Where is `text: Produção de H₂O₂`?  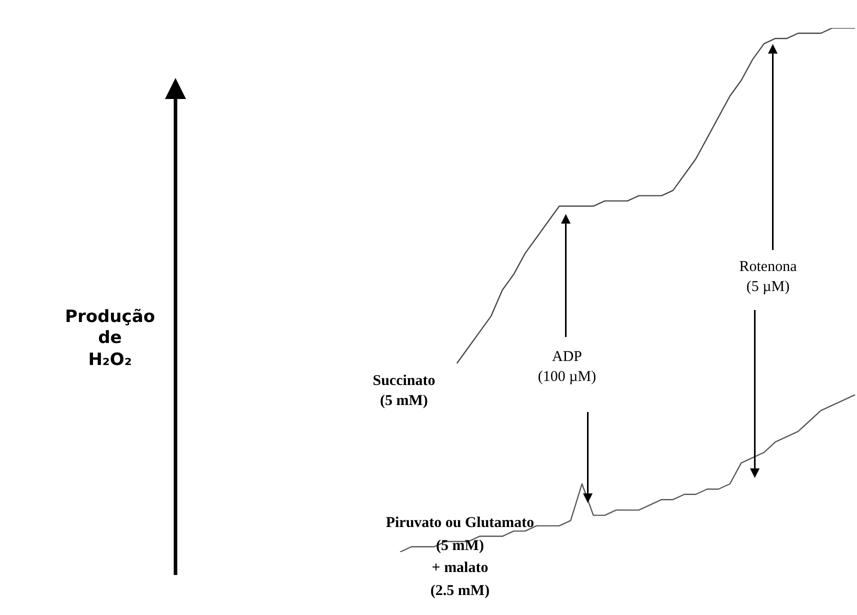
text: Produção de H₂O₂ is located at coordinates (110, 339).